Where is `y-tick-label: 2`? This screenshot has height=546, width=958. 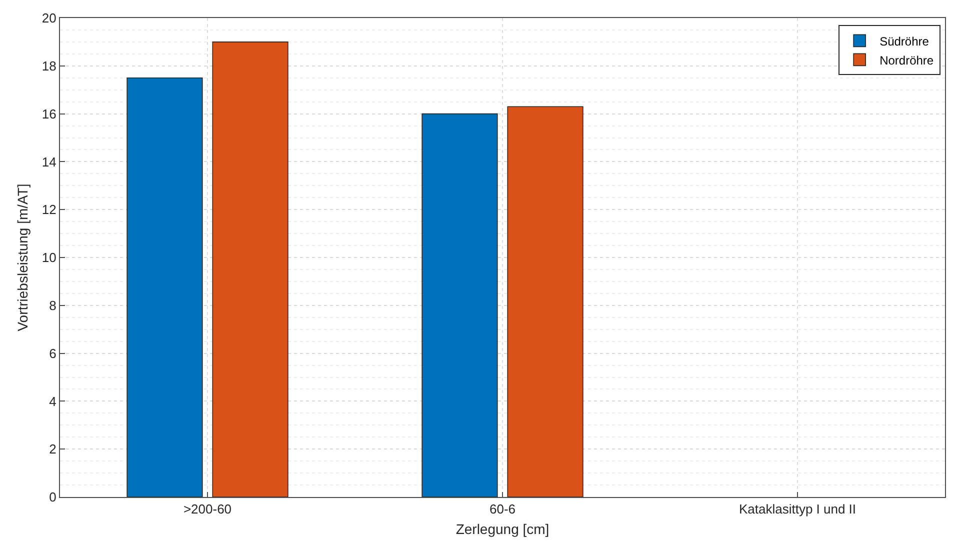
y-tick-label: 2 is located at coordinates (52, 449).